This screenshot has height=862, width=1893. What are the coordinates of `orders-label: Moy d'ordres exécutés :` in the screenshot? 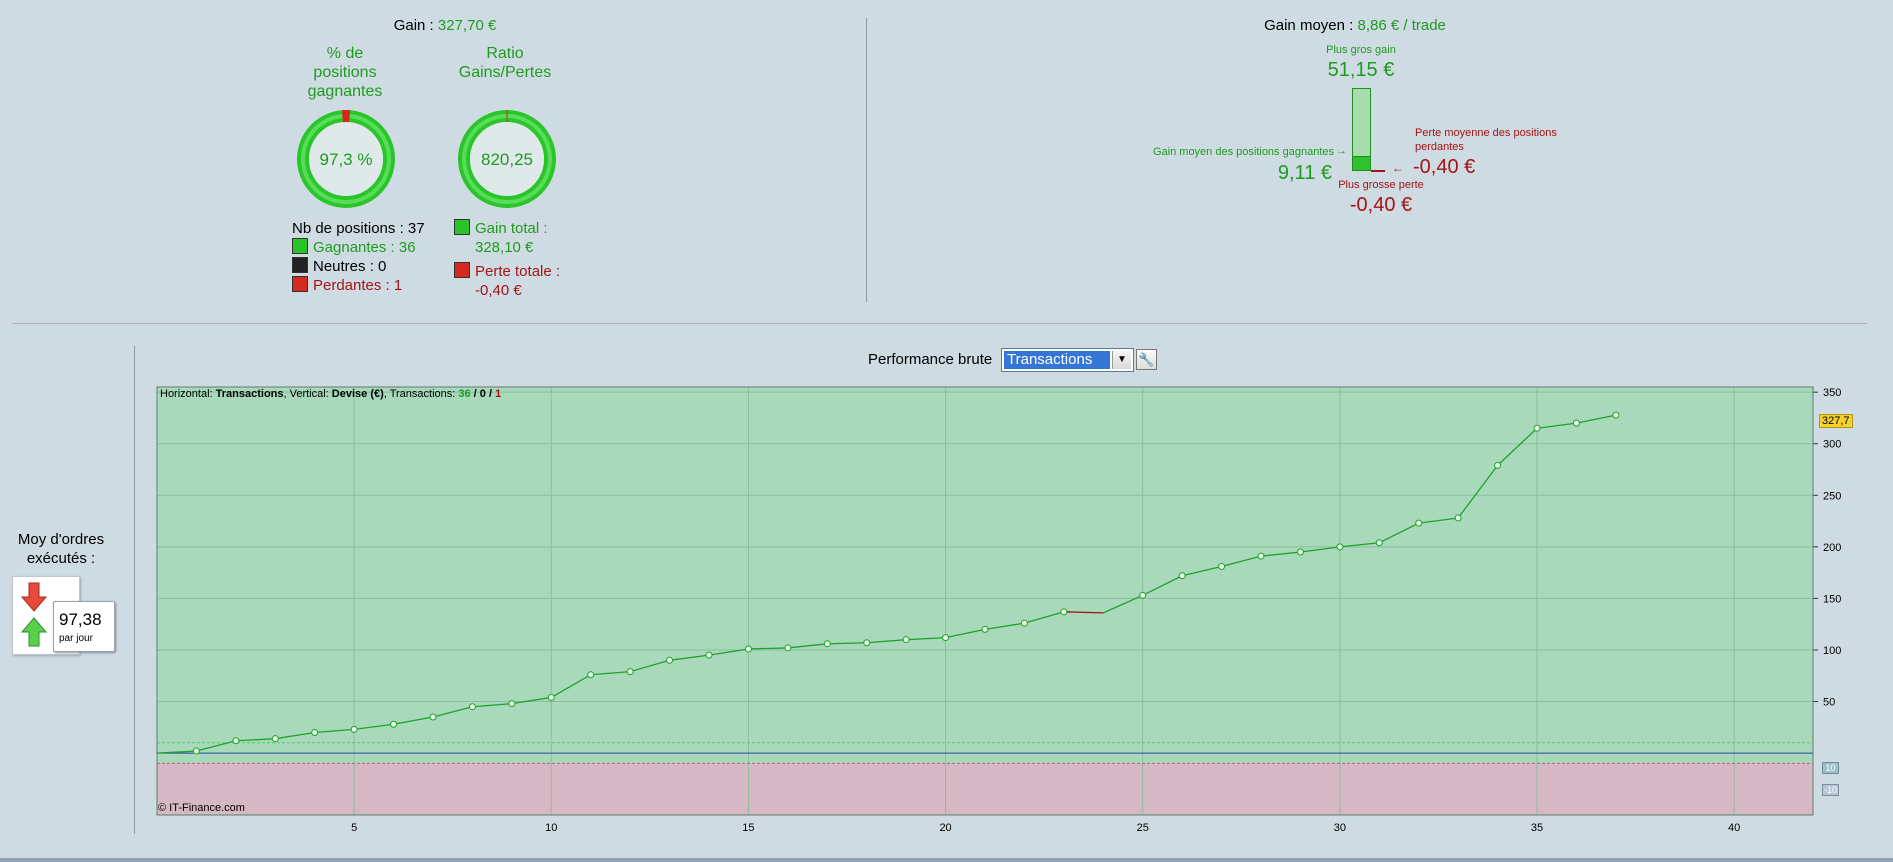 It's located at (61, 549).